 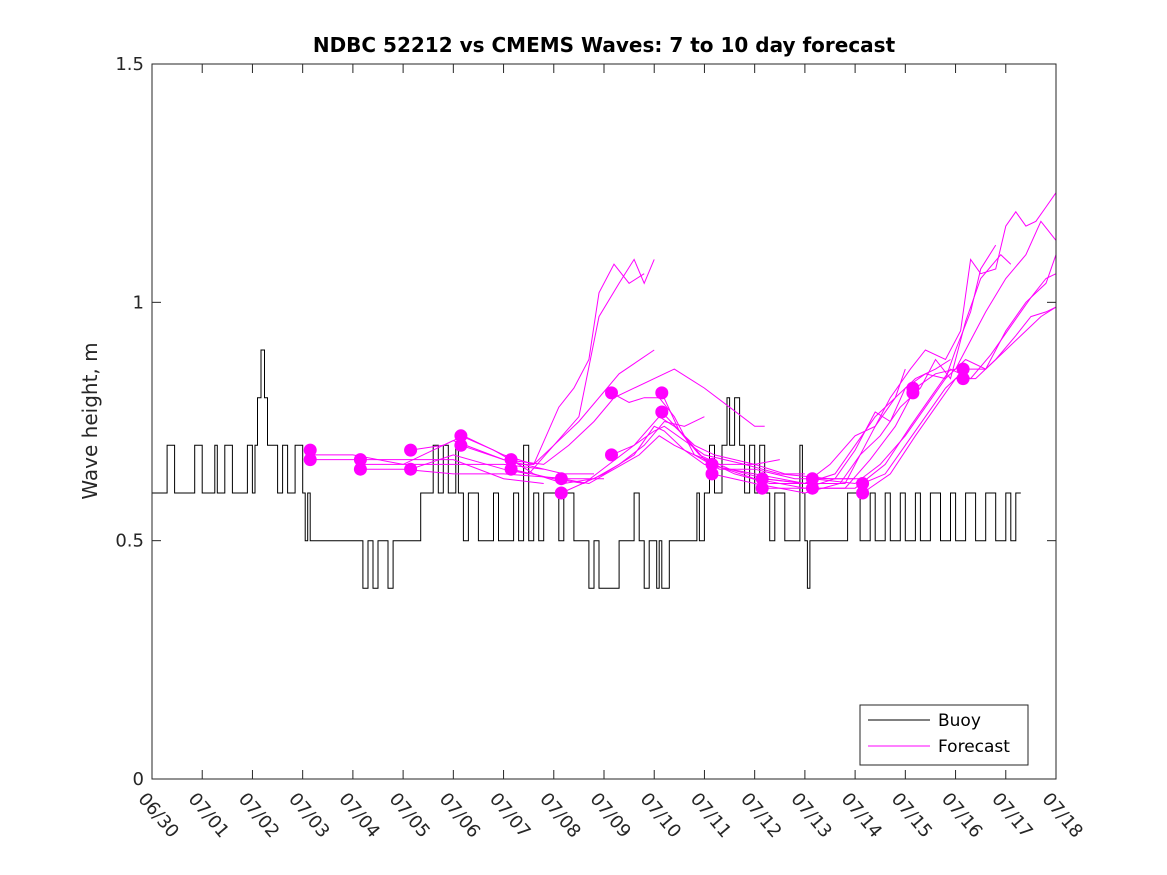 I want to click on legend: Buoy Forecast, so click(x=944, y=735).